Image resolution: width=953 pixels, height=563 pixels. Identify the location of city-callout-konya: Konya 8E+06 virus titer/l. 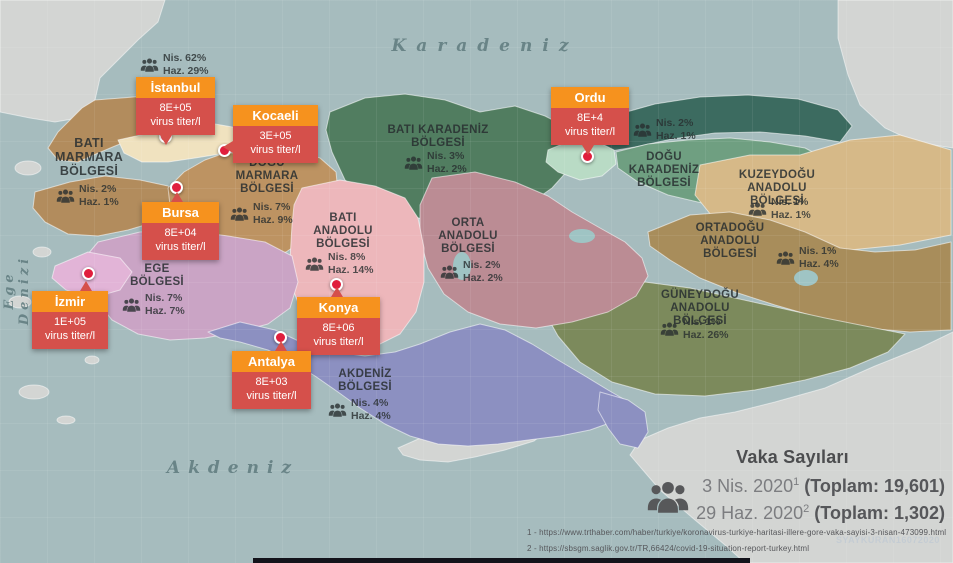
(338, 321).